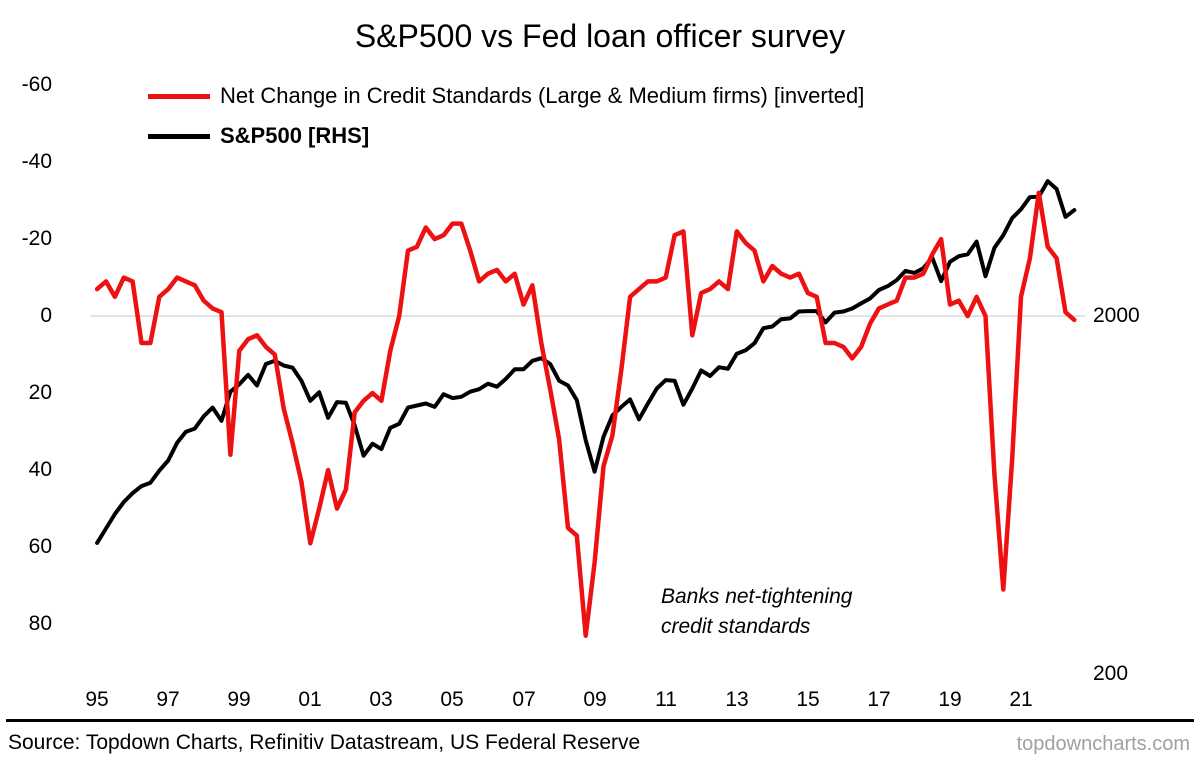 The width and height of the screenshot is (1200, 767). Describe the element at coordinates (737, 699) in the screenshot. I see `x-axis-tick-label: 13` at that location.